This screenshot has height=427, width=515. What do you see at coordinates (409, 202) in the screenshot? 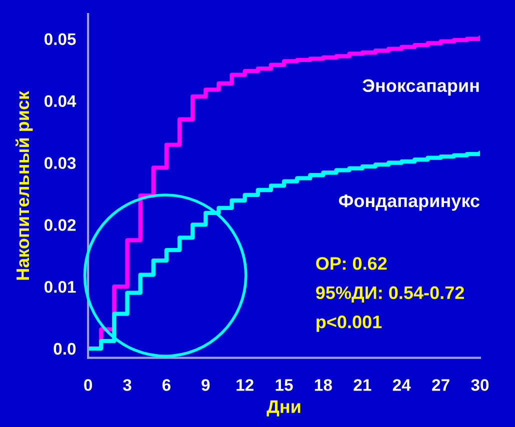
I see `series-label: Фондапаринукс` at bounding box center [409, 202].